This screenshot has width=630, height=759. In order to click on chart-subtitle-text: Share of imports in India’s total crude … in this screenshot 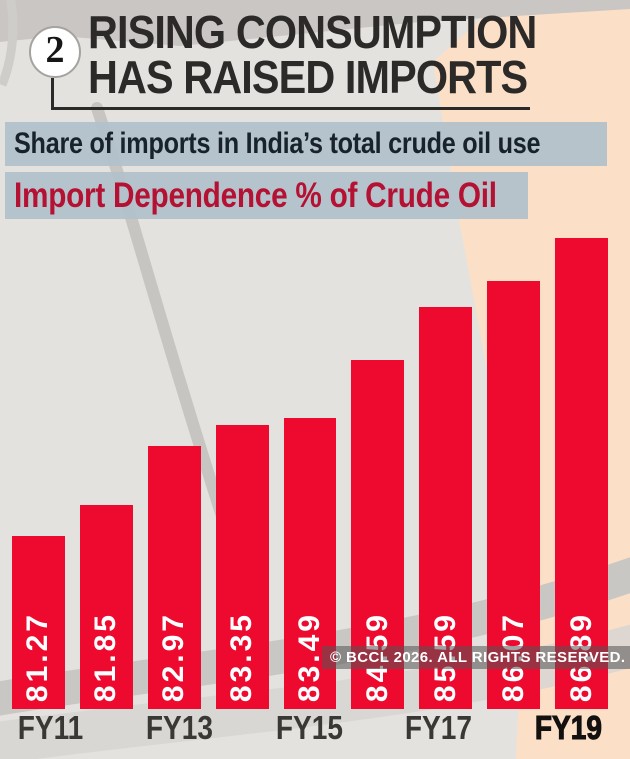, I will do `click(277, 143)`.